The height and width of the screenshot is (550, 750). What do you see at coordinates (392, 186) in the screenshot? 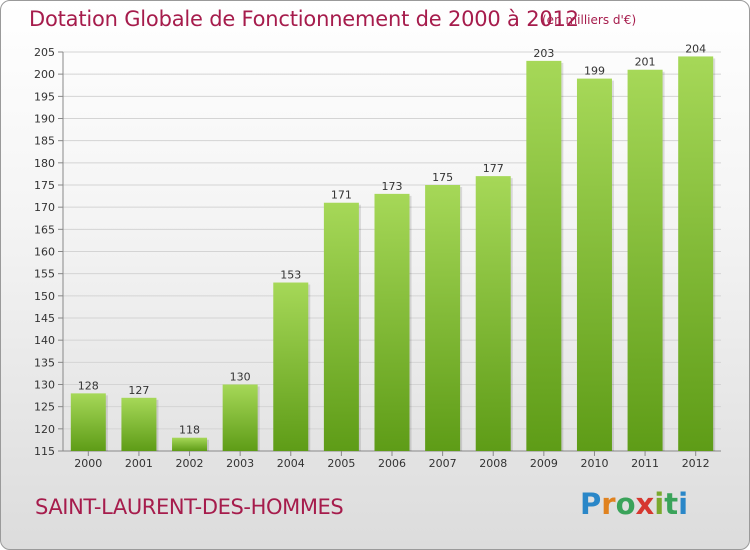
I see `data-label: 173` at bounding box center [392, 186].